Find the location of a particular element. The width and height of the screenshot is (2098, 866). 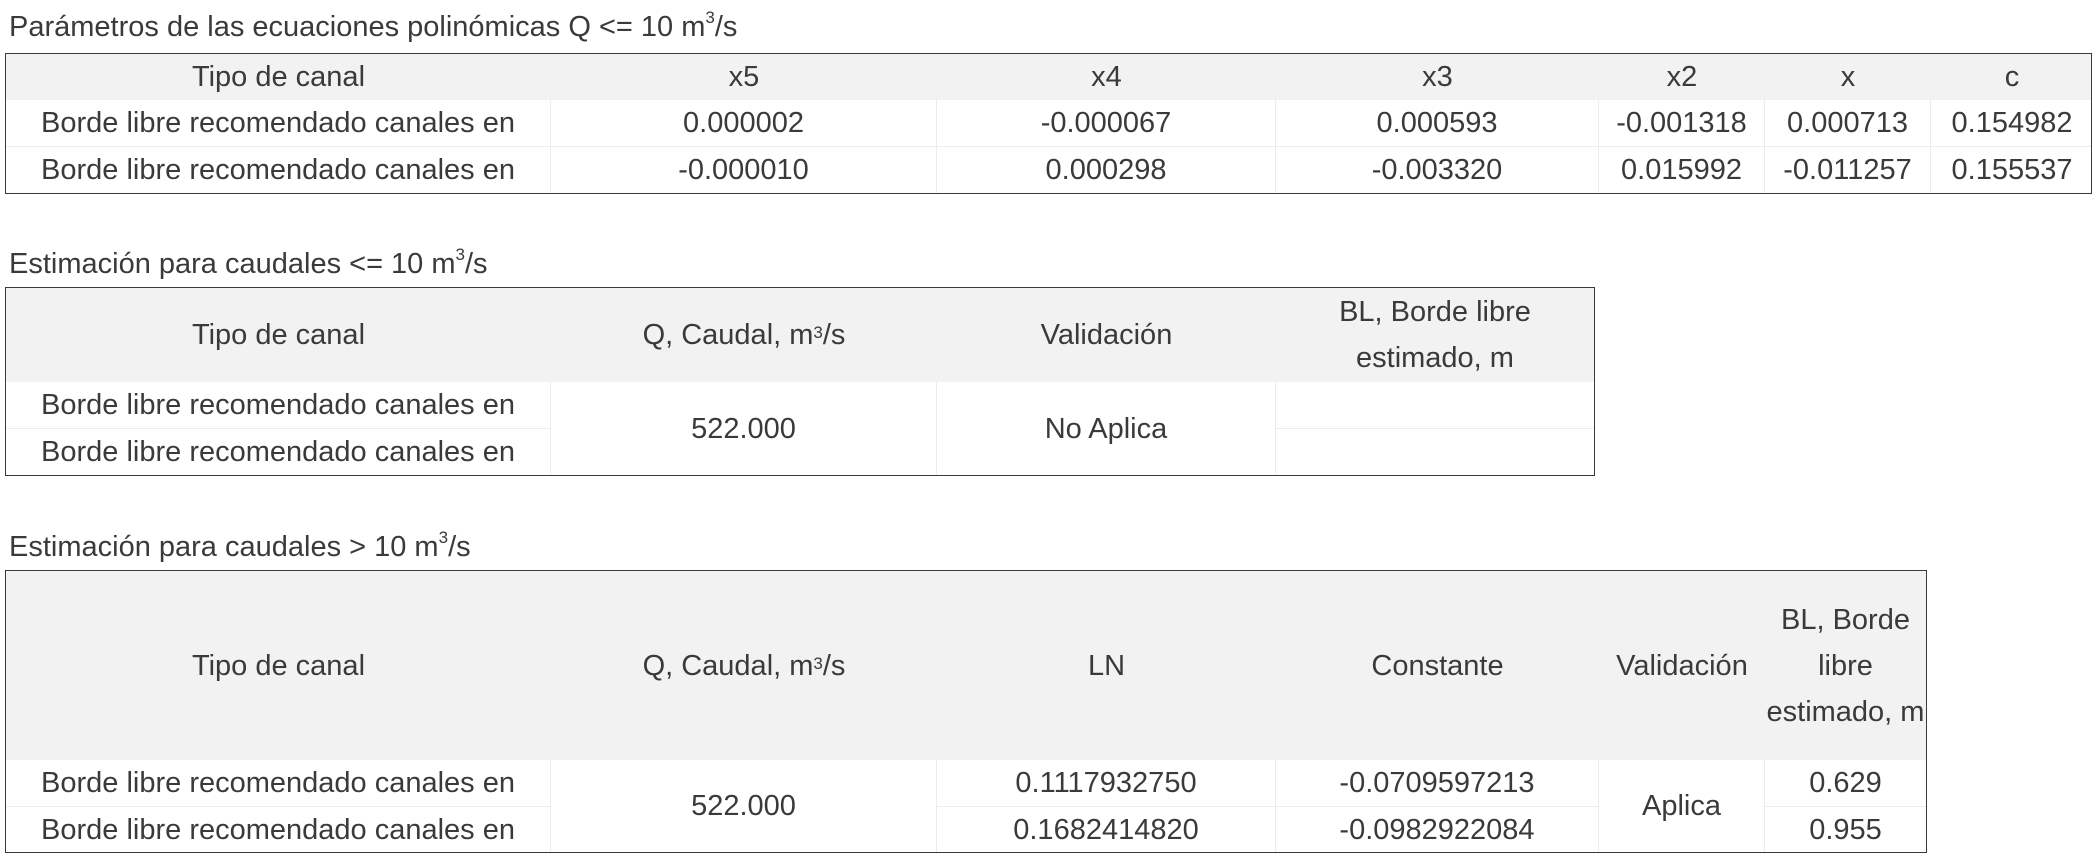

row1-bl: 0.629 is located at coordinates (1845, 783).